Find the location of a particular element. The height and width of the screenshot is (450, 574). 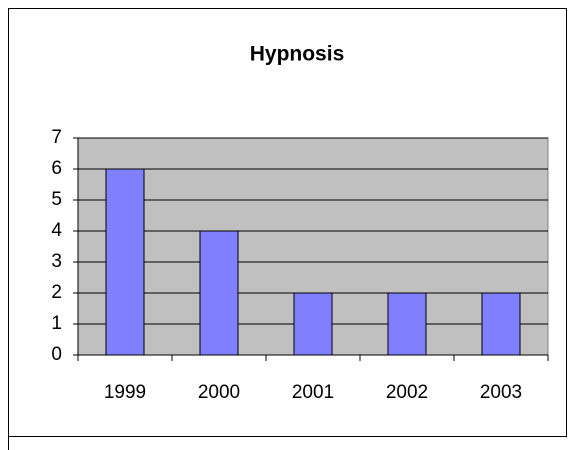

x-tick-label: 2003 is located at coordinates (501, 392).